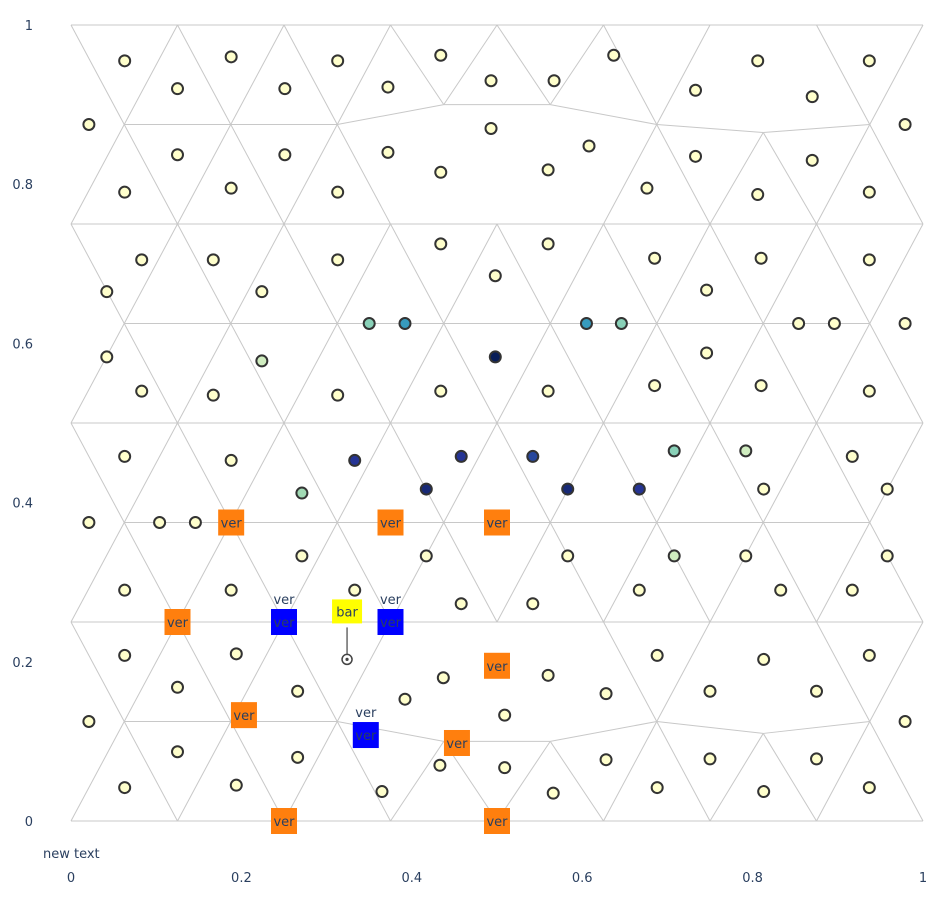 This screenshot has width=946, height=897. What do you see at coordinates (391, 600) in the screenshot?
I see `blue-vertex-marker-above-label: ver` at bounding box center [391, 600].